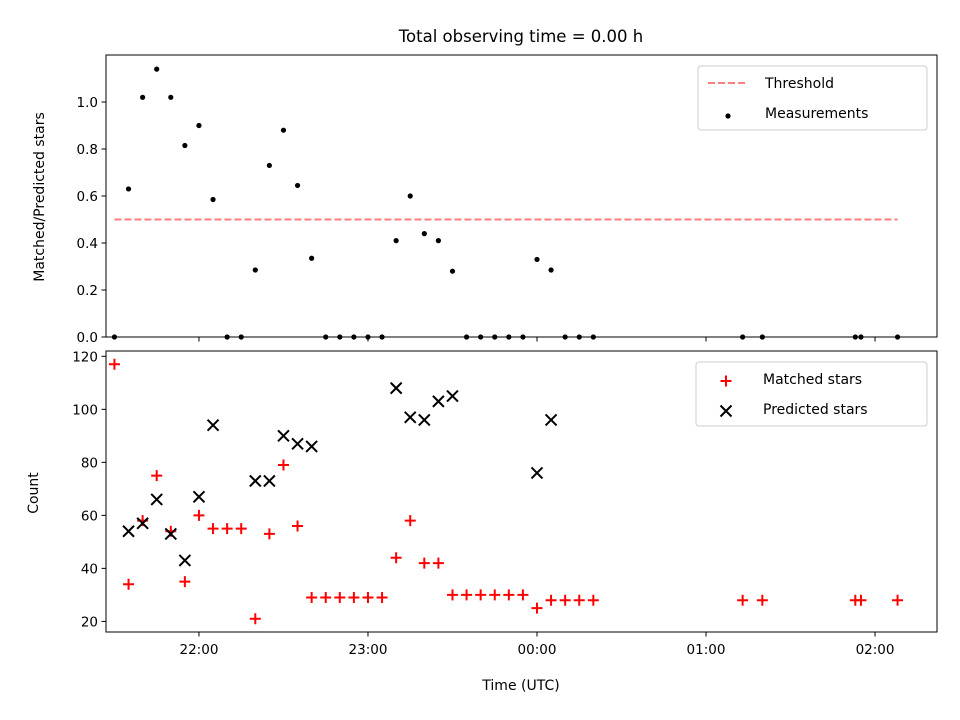 The height and width of the screenshot is (720, 960). What do you see at coordinates (199, 650) in the screenshot?
I see `x-tick-label: 22:00` at bounding box center [199, 650].